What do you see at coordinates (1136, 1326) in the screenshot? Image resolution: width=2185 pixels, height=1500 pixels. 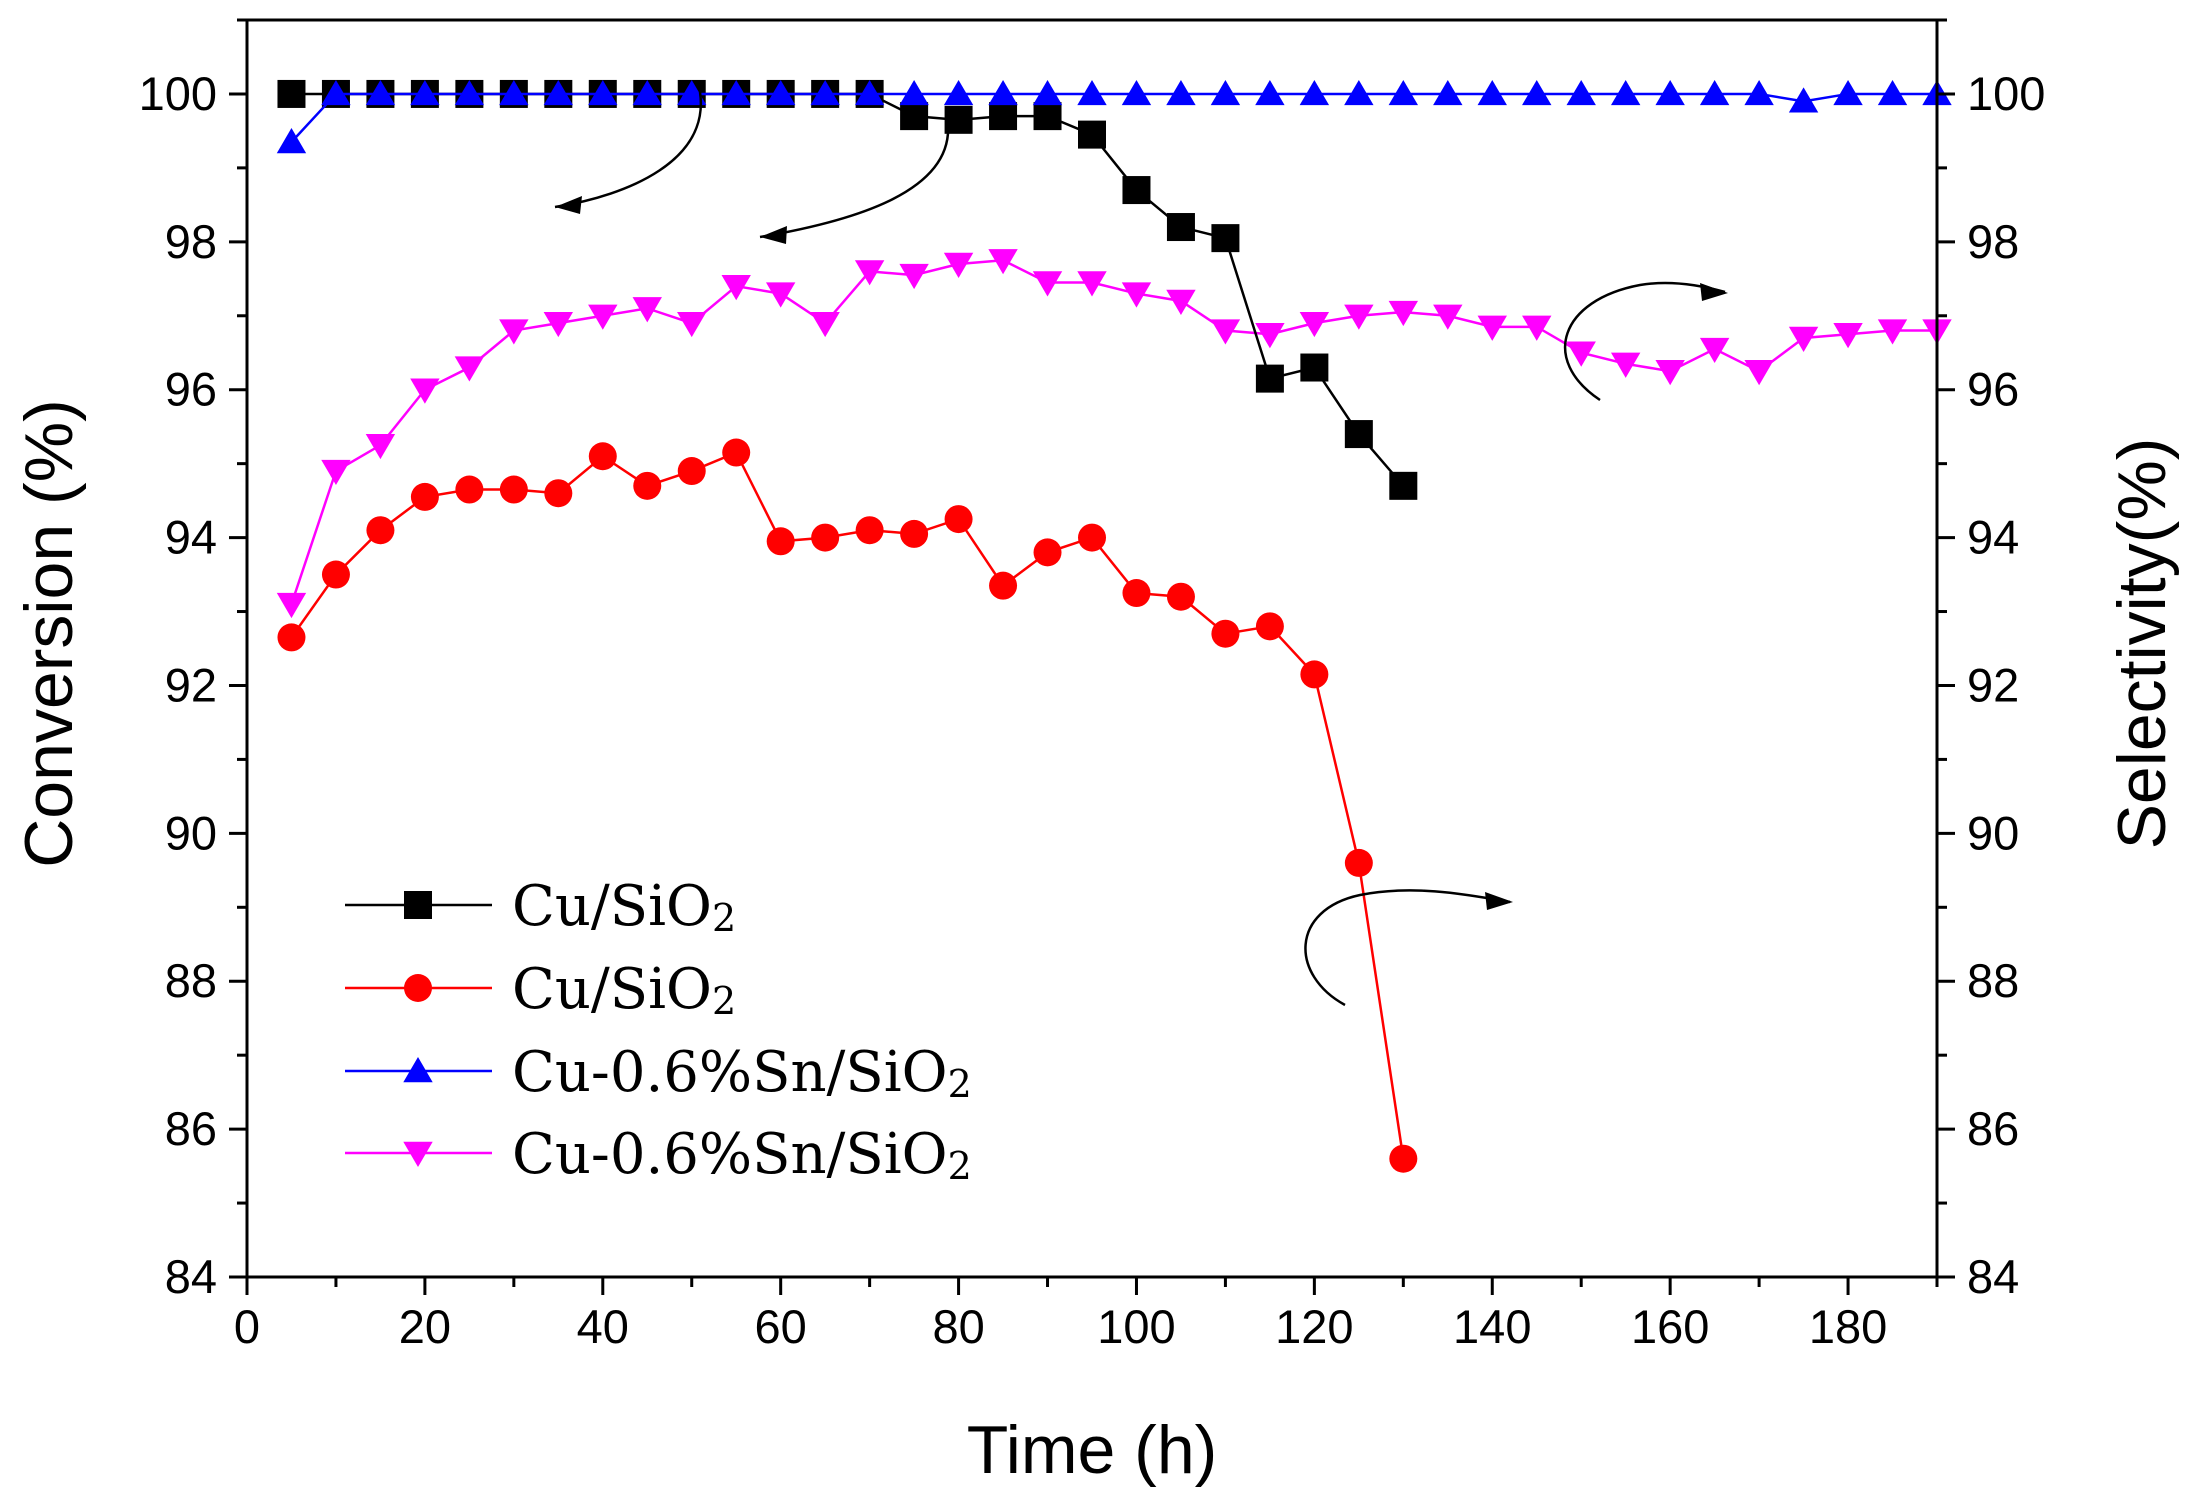 I see `x-tick-label: 100` at bounding box center [1136, 1326].